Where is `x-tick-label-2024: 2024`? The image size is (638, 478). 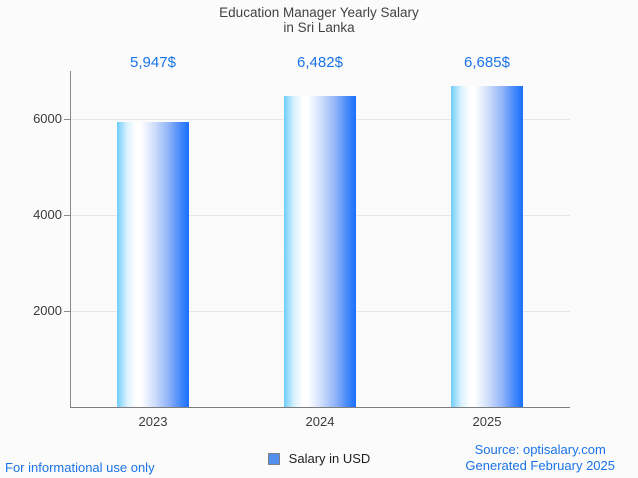 x-tick-label-2024: 2024 is located at coordinates (320, 421).